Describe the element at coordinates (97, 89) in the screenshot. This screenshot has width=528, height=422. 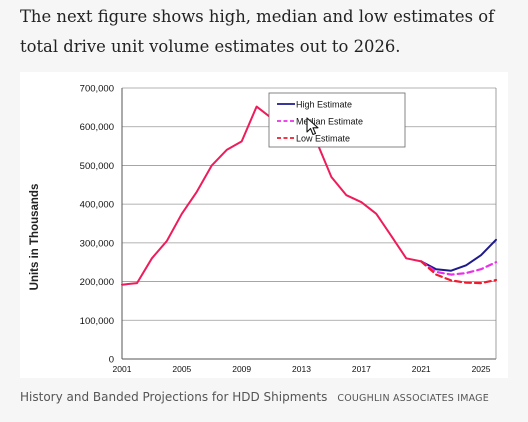
I see `y-tick-label: 700,000` at that location.